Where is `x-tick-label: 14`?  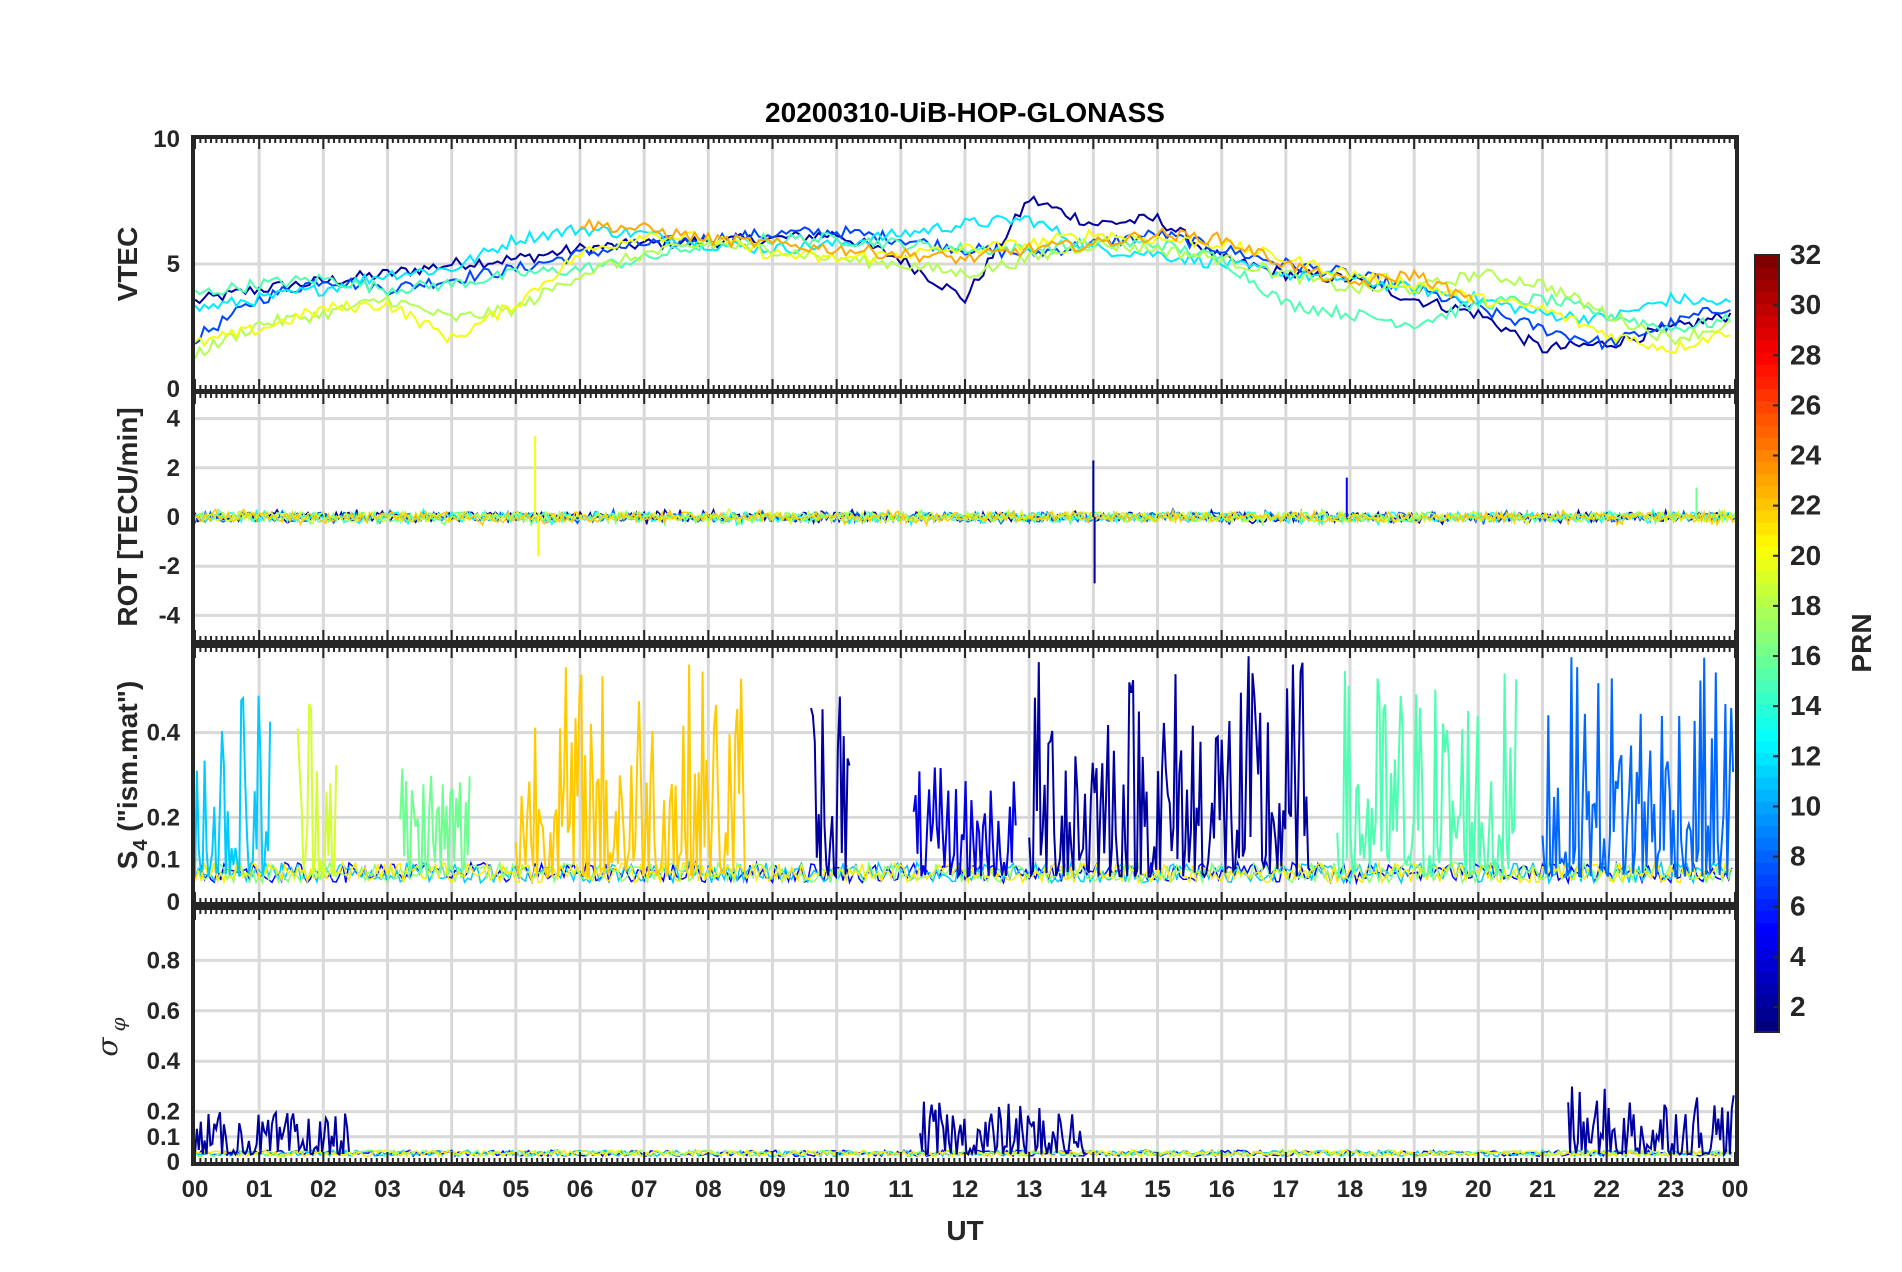
x-tick-label: 14 is located at coordinates (1093, 1189).